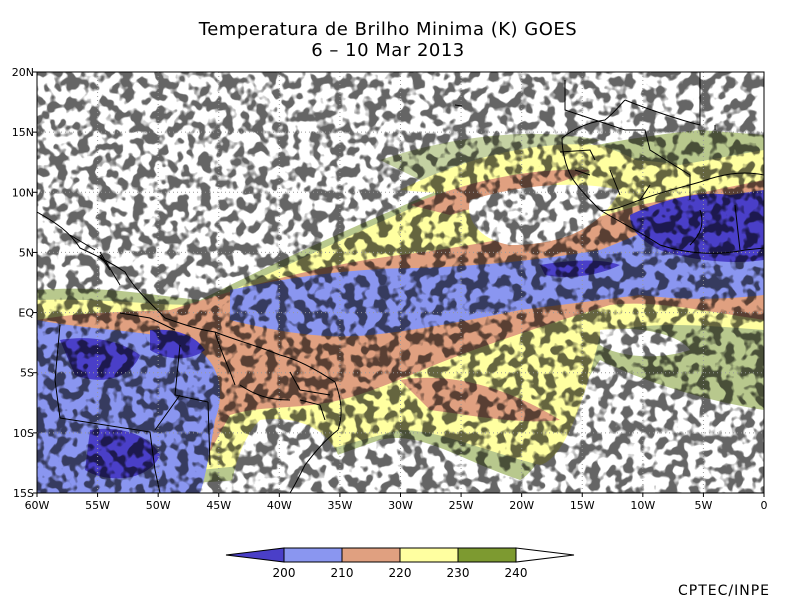 This screenshot has height=600, width=800. What do you see at coordinates (26, 313) in the screenshot?
I see `lat-label: EQ` at bounding box center [26, 313].